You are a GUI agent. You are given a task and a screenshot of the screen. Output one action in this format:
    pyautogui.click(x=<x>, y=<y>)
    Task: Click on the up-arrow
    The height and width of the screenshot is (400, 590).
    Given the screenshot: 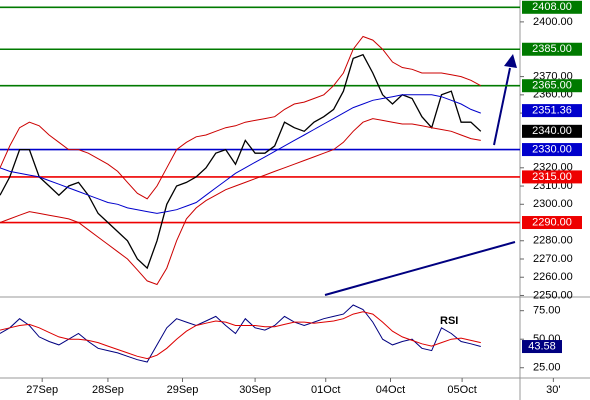 What is the action you would take?
    pyautogui.click(x=502, y=106)
    